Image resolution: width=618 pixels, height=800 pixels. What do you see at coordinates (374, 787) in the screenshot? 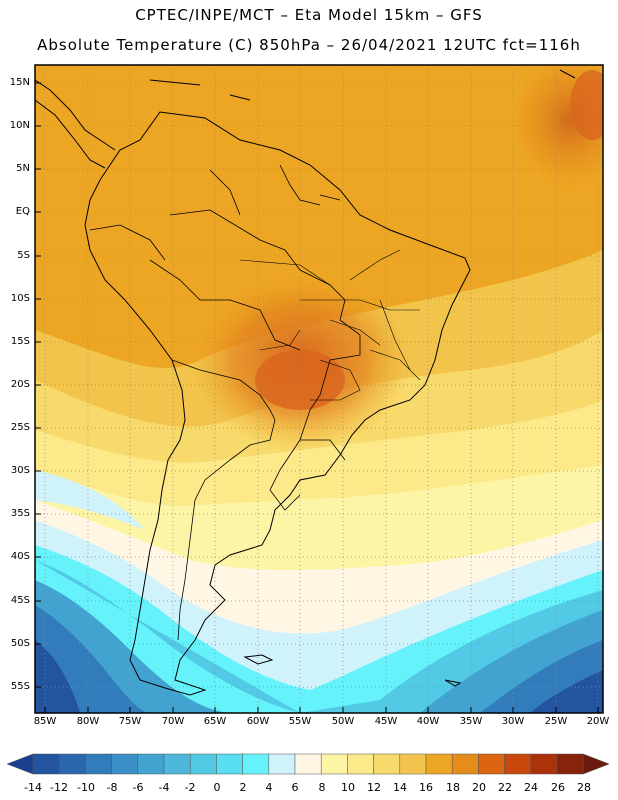
I see `colorbar-label: 12` at bounding box center [374, 787].